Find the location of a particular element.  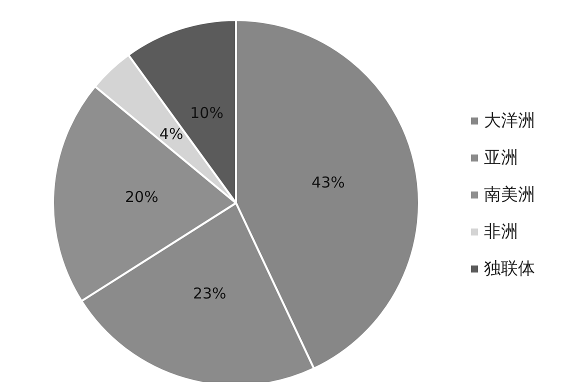

legend-label: 南美洲 is located at coordinates (509, 195).